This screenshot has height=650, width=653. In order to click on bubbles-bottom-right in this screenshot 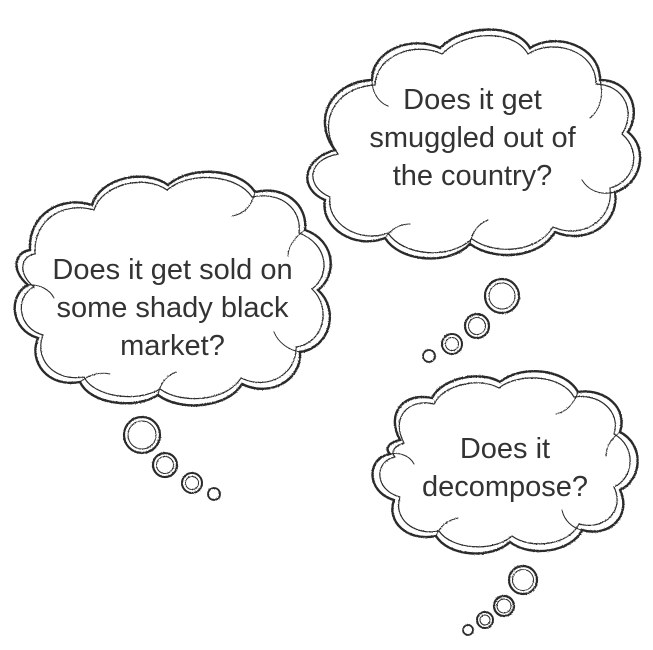, I will do `click(500, 600)`.